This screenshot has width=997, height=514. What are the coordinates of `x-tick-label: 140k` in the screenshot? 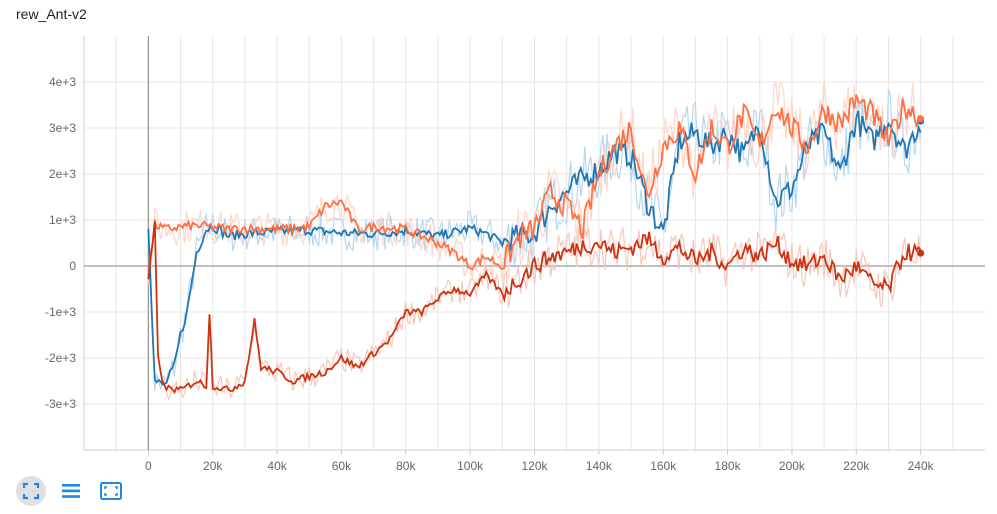 It's located at (599, 464).